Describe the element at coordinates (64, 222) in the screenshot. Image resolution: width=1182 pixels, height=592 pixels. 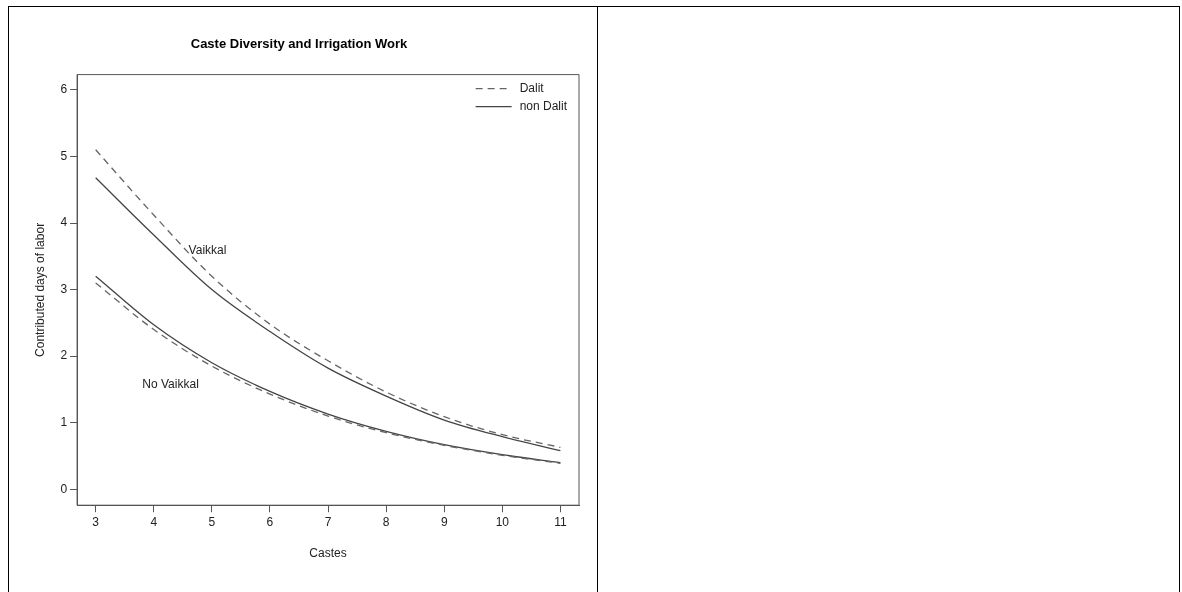
I see `y-tick-label: 4` at that location.